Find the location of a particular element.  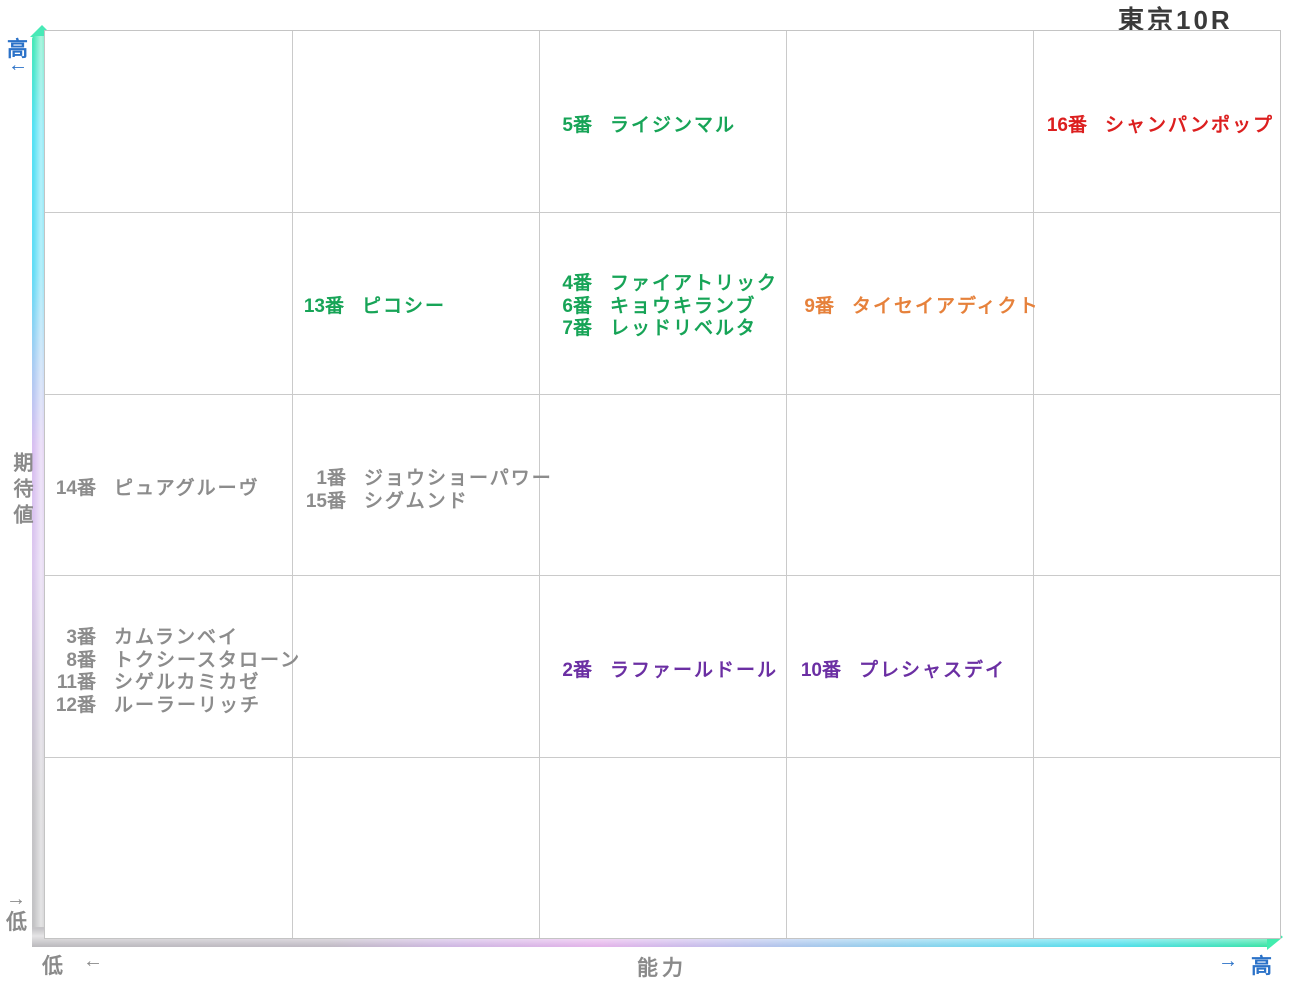

horse-entry: 10番 プレシャスデイ is located at coordinates (900, 671).